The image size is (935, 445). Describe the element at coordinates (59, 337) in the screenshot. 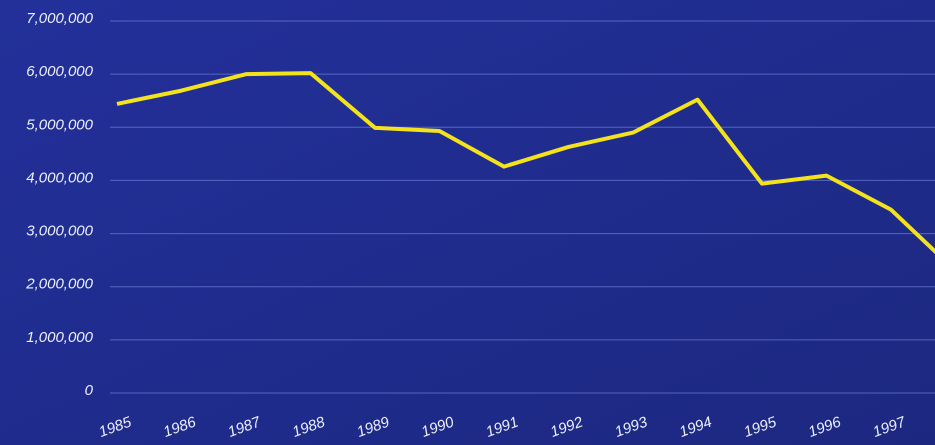

I see `y-tick-label: 1,000,000` at that location.